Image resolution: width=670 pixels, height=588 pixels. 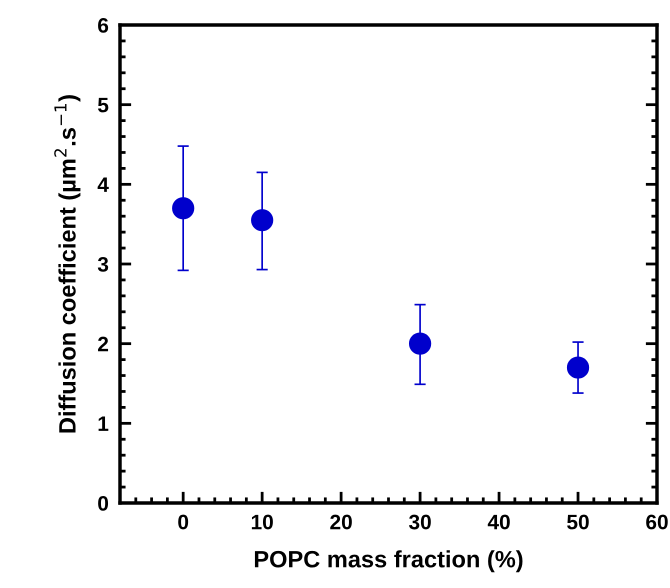 I want to click on x-tick-label: 50, so click(x=578, y=522).